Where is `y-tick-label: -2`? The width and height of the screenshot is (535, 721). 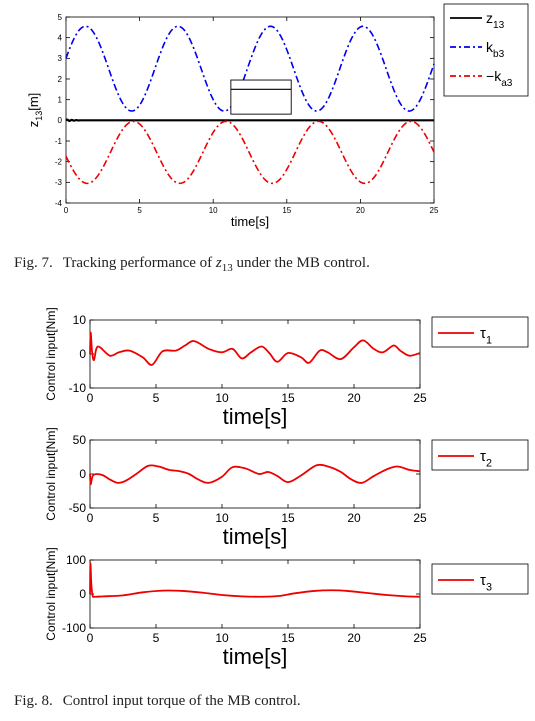 y-tick-label: -2 is located at coordinates (59, 161).